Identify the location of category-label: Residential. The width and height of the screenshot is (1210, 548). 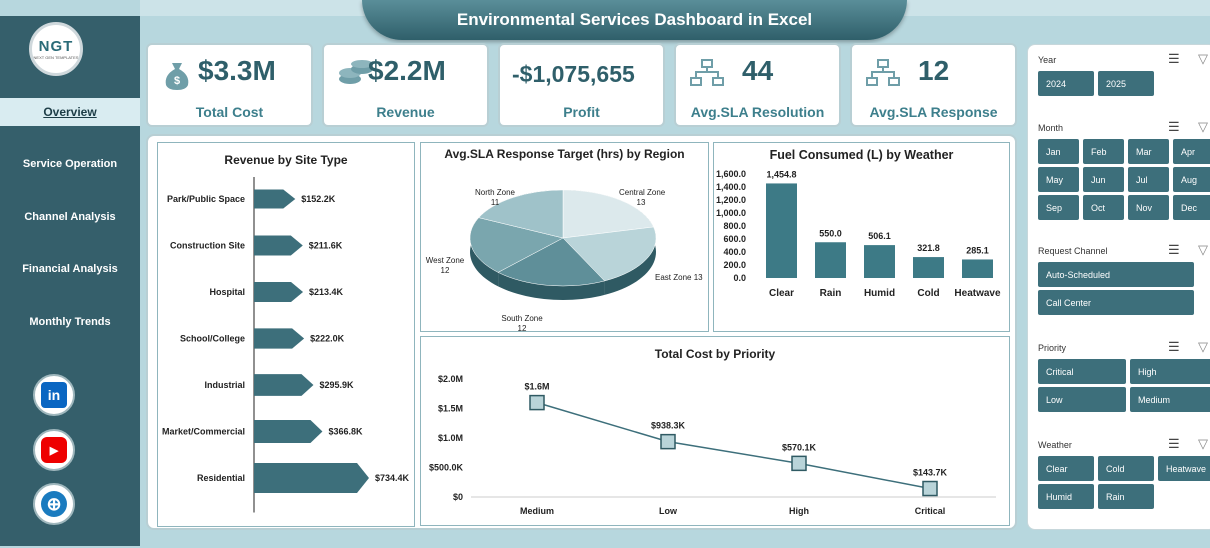
(221, 478).